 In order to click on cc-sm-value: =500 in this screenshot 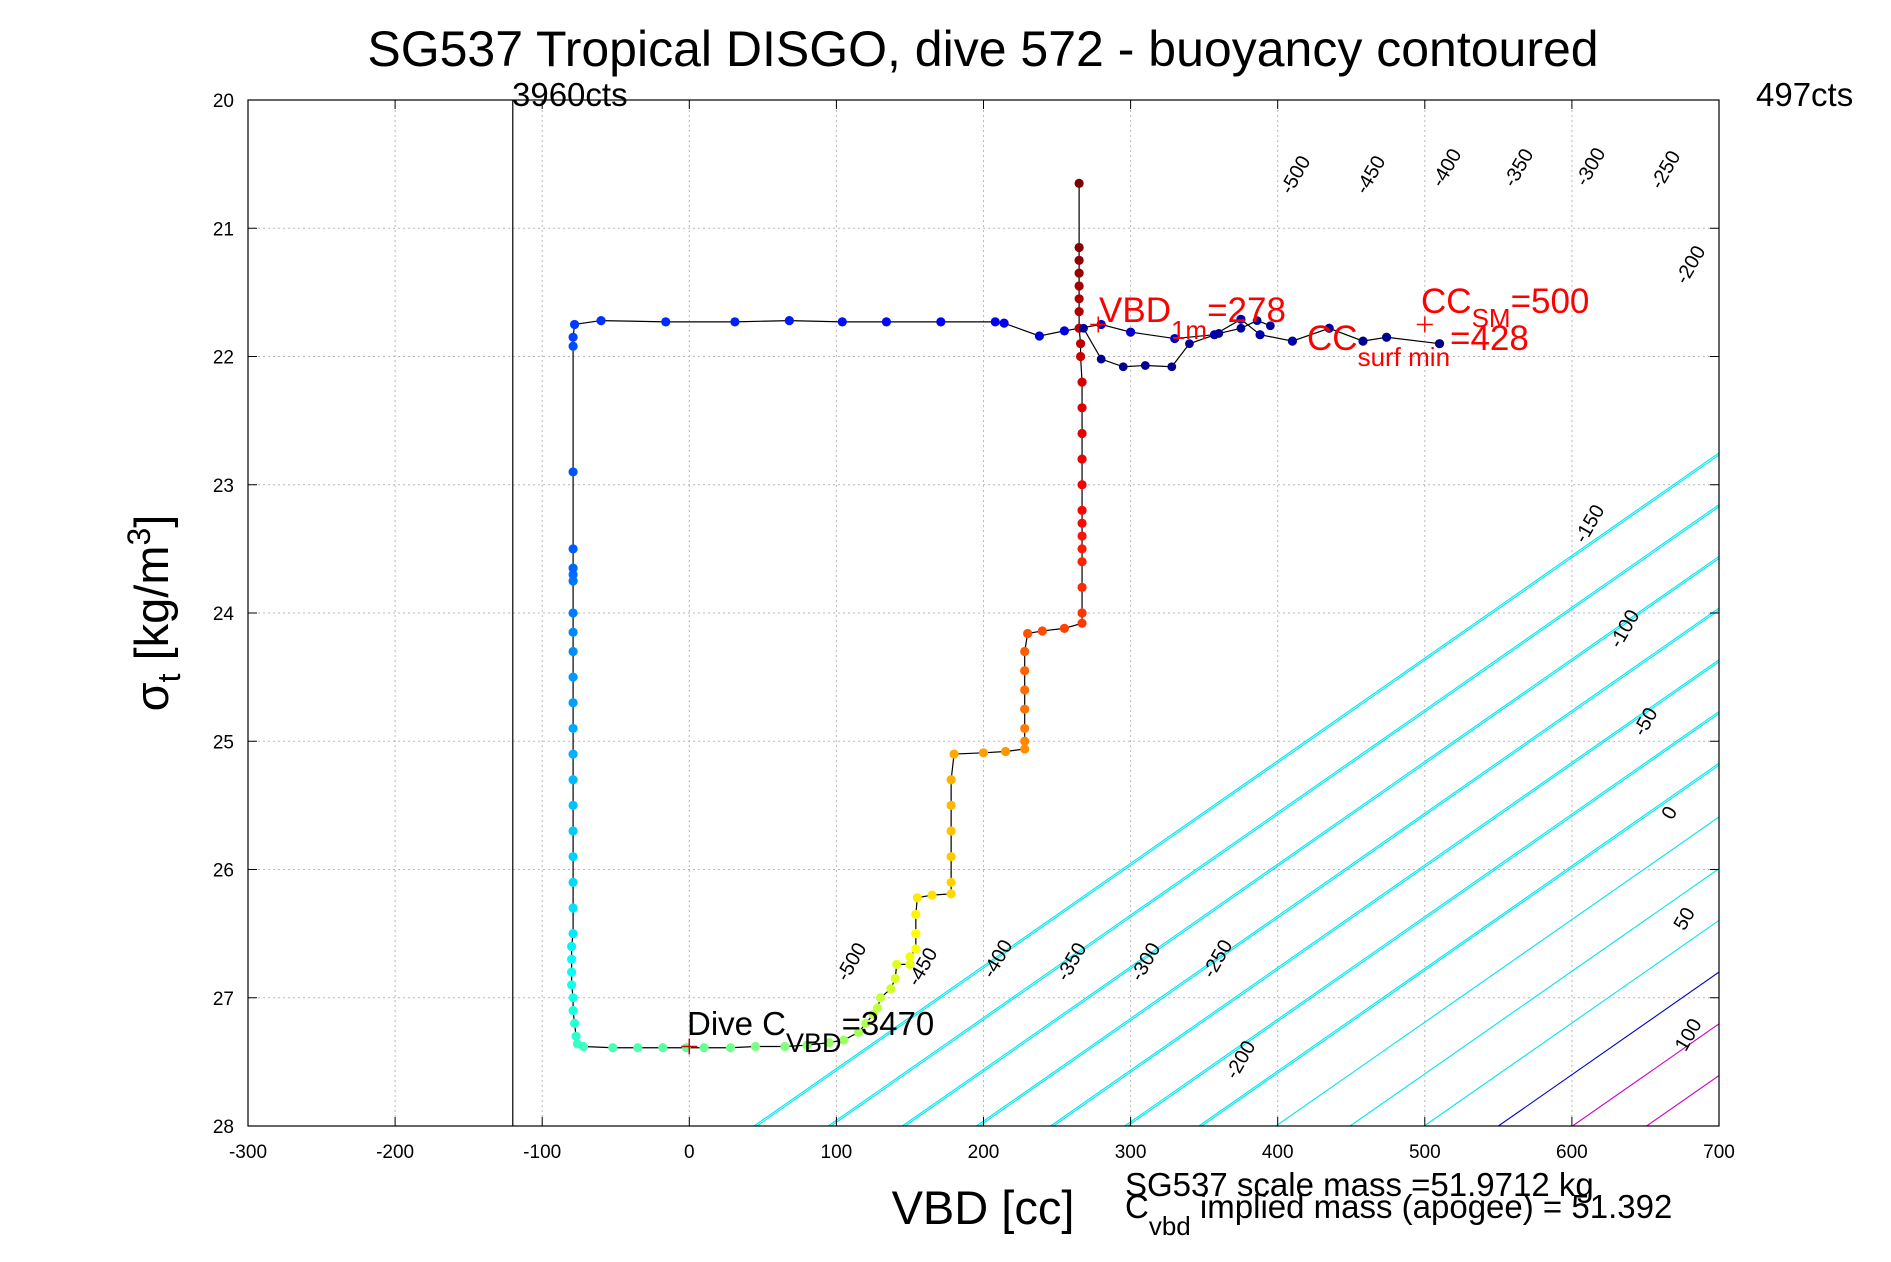, I will do `click(1550, 301)`.